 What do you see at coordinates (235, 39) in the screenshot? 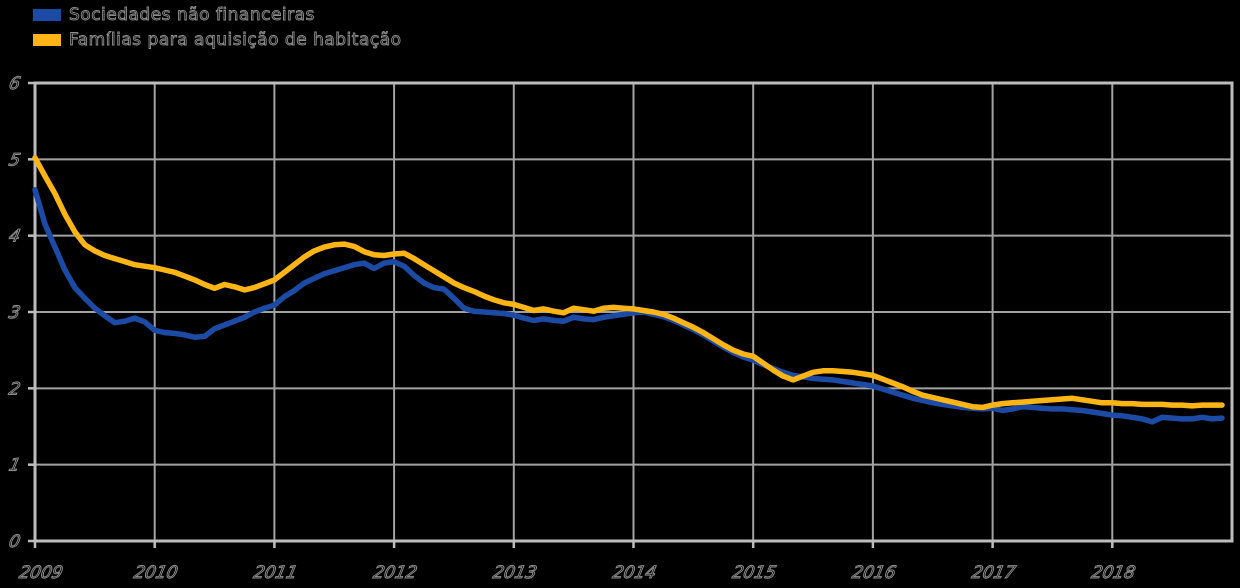
I see `legend-label-housing: Famílias para aquisição de habitação` at bounding box center [235, 39].